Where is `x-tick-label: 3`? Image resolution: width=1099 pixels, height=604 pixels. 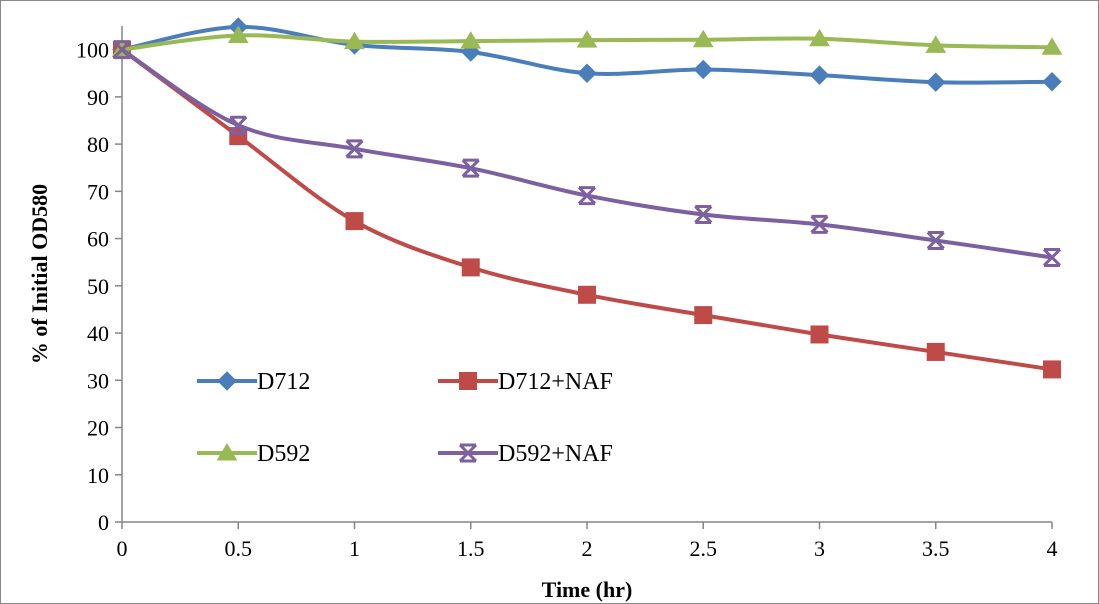 x-tick-label: 3 is located at coordinates (819, 548).